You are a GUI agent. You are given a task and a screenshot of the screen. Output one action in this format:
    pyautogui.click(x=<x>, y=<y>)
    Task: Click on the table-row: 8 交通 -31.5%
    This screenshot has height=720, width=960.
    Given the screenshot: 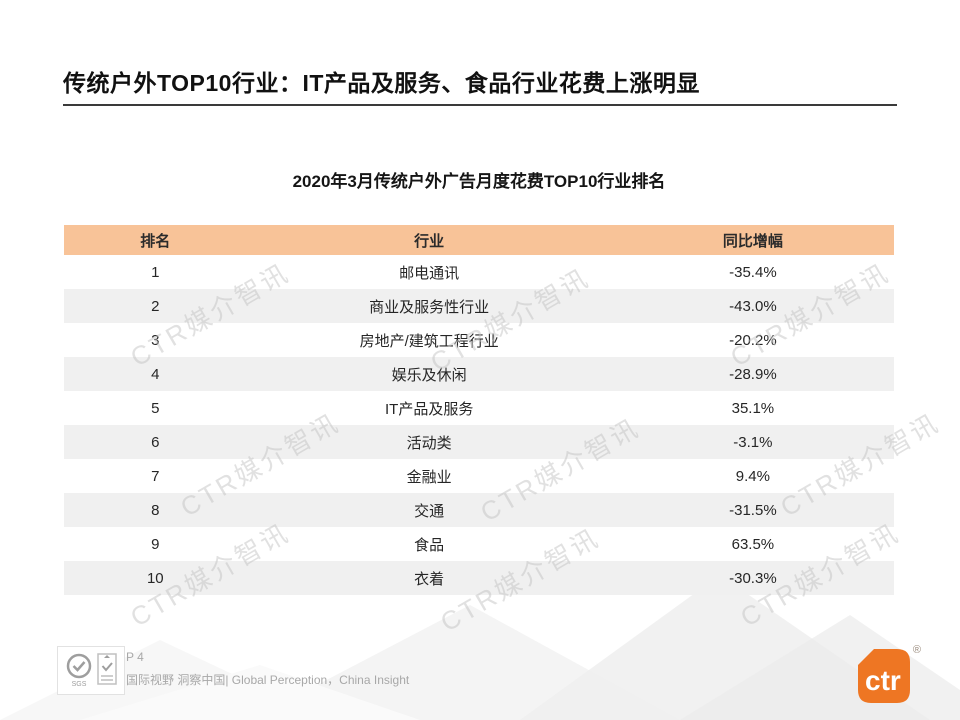 What is the action you would take?
    pyautogui.click(x=479, y=510)
    